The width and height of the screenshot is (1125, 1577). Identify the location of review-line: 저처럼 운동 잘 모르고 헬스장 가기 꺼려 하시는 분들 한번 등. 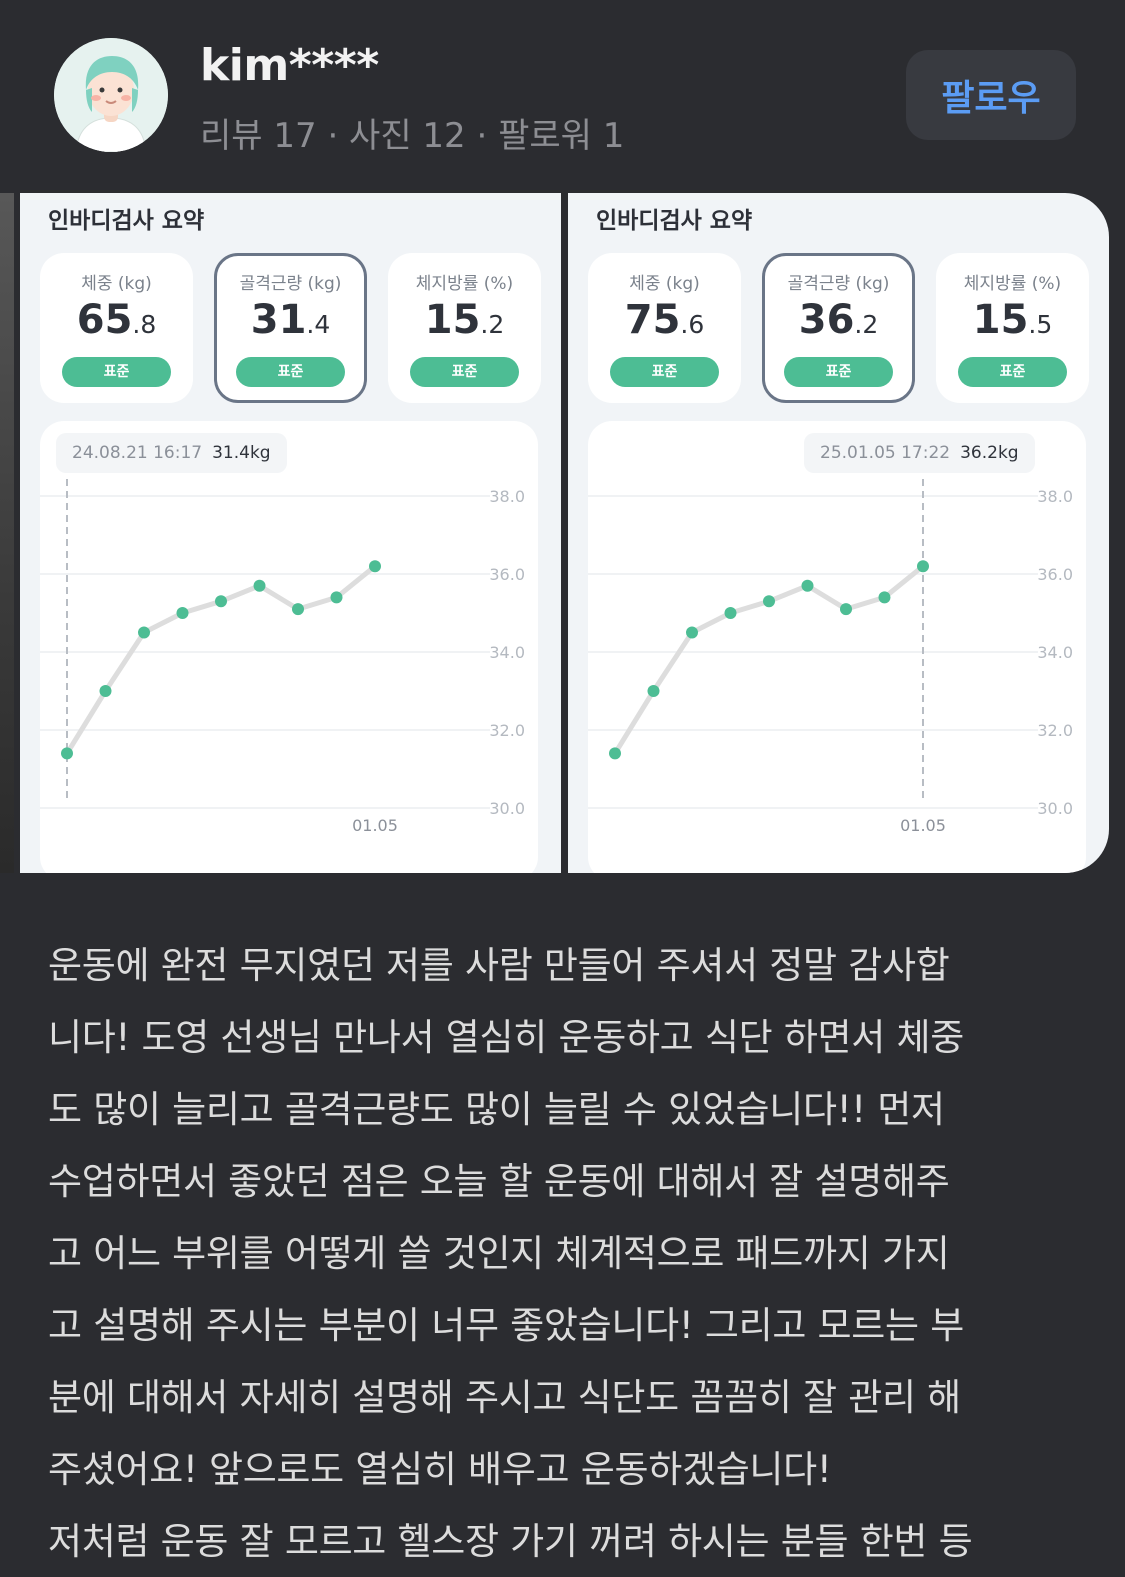
(510, 1541).